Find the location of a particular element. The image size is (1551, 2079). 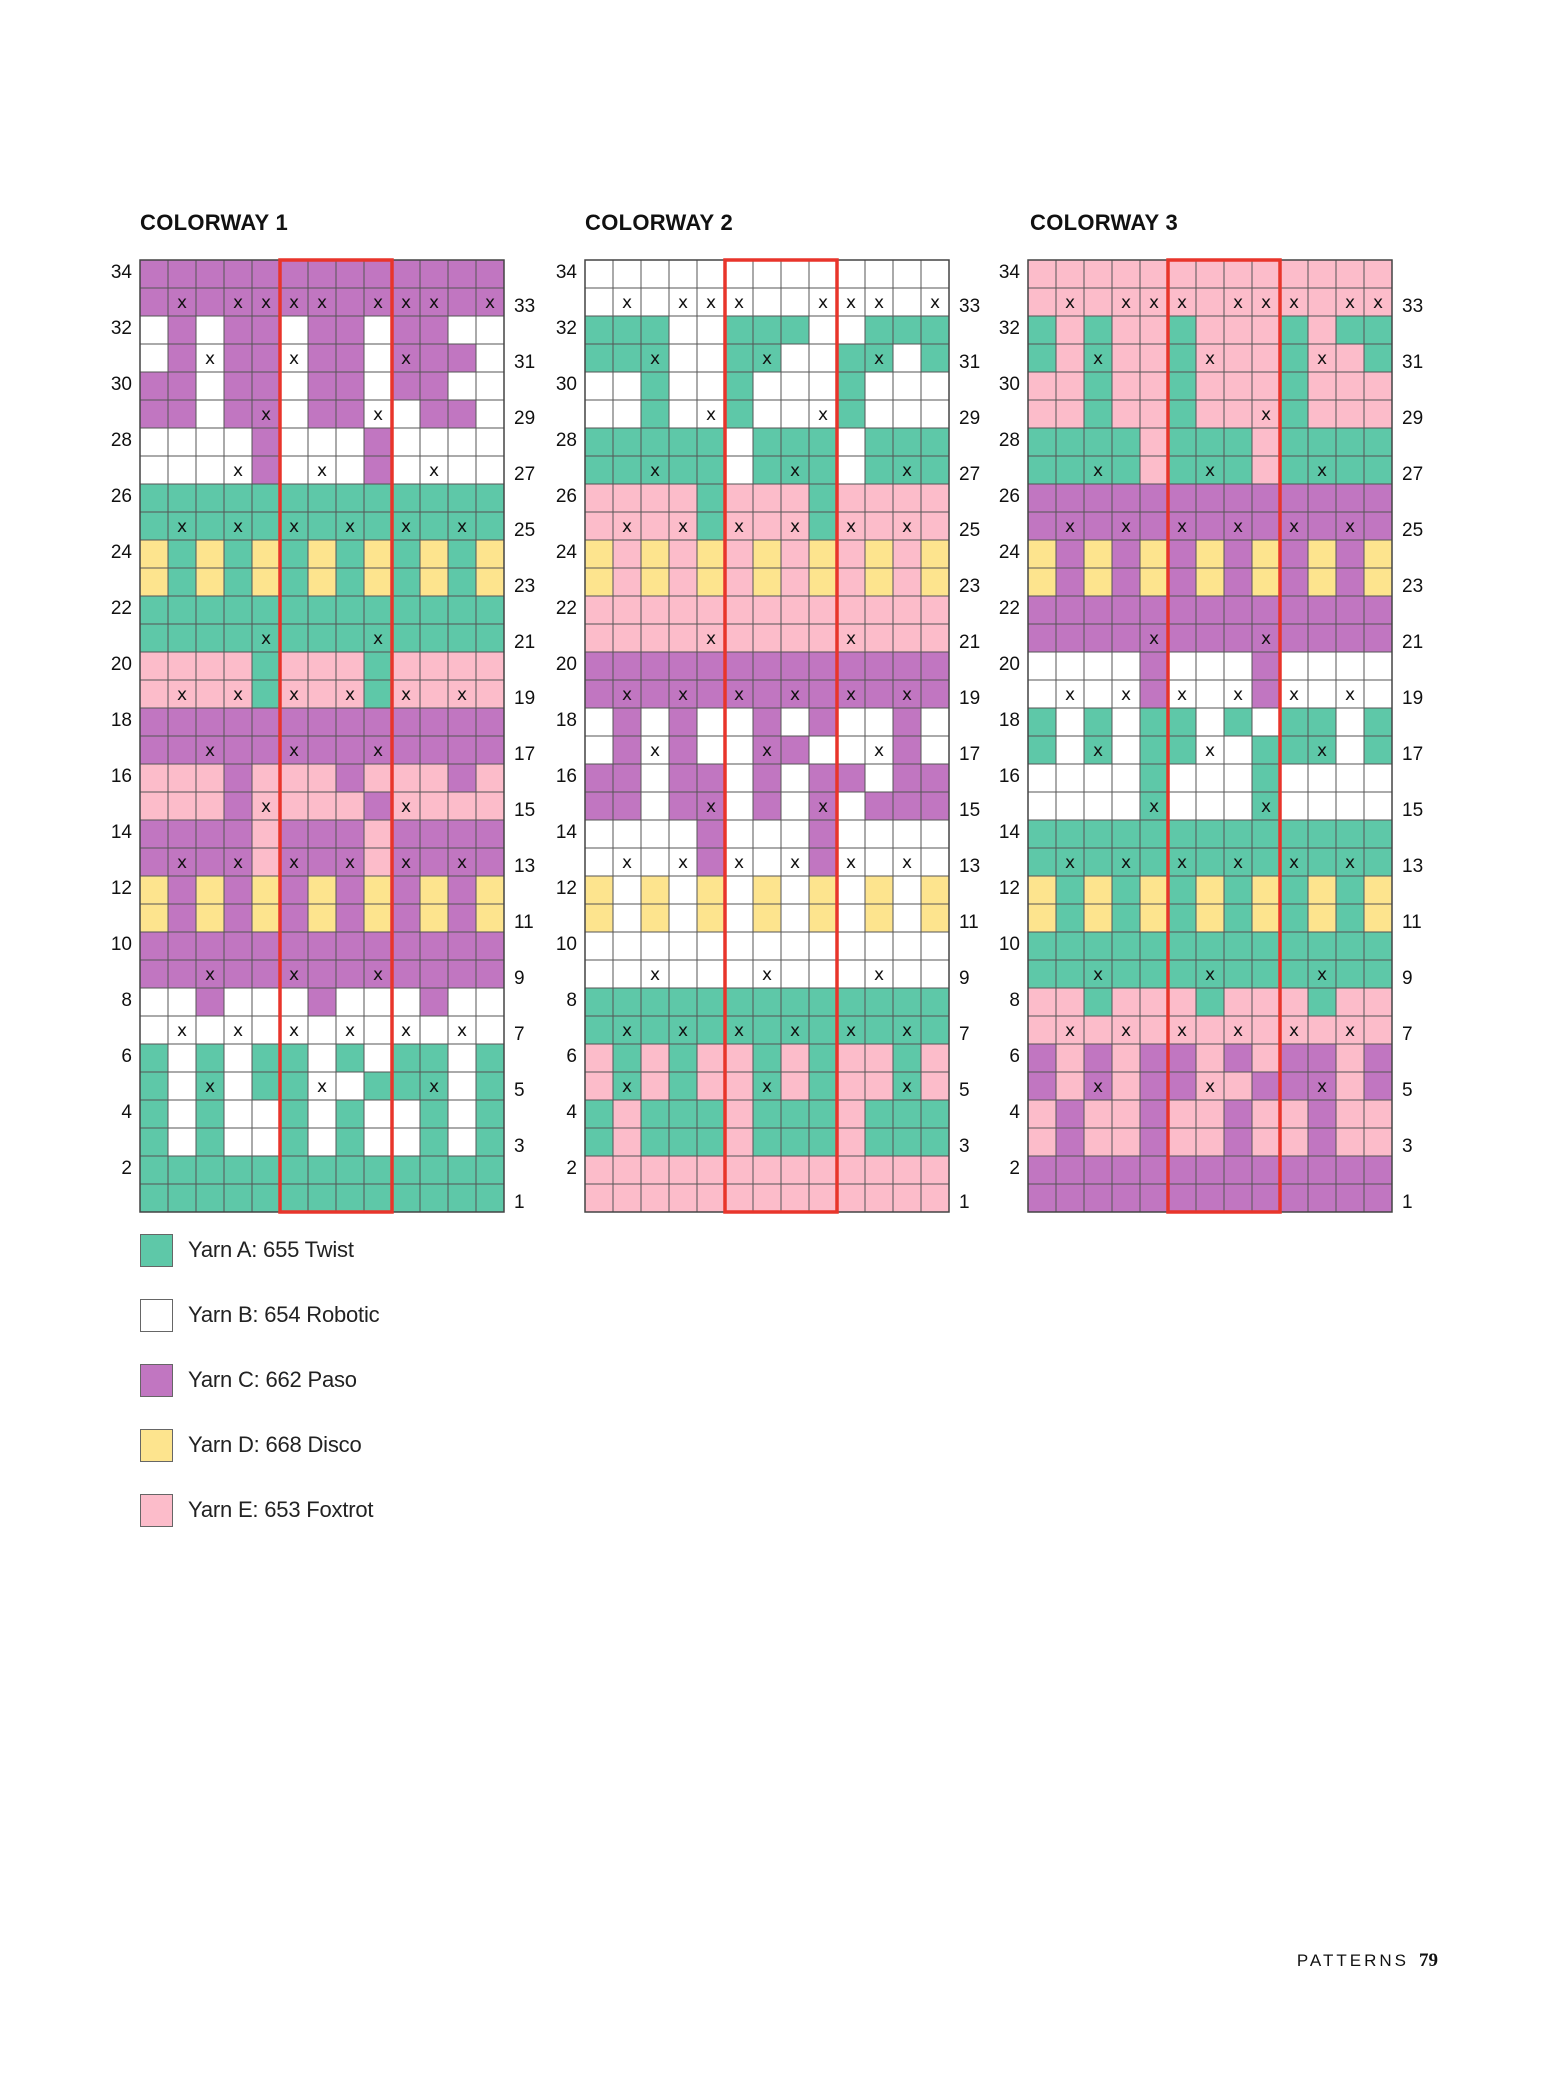

row-number: 11 is located at coordinates (1412, 922).